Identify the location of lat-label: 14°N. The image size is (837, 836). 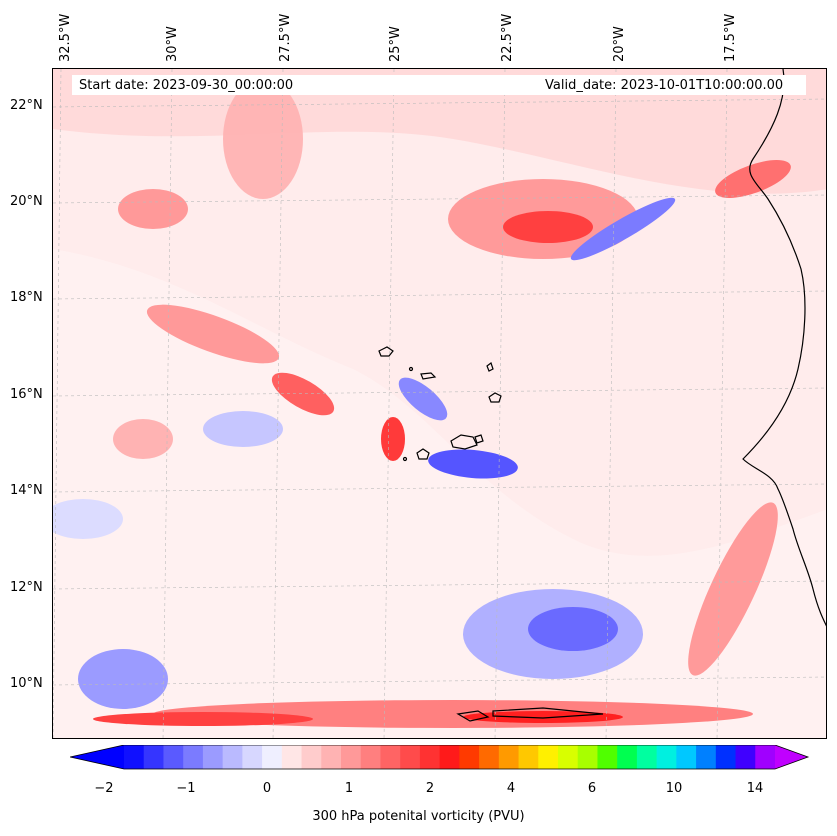
(26, 490).